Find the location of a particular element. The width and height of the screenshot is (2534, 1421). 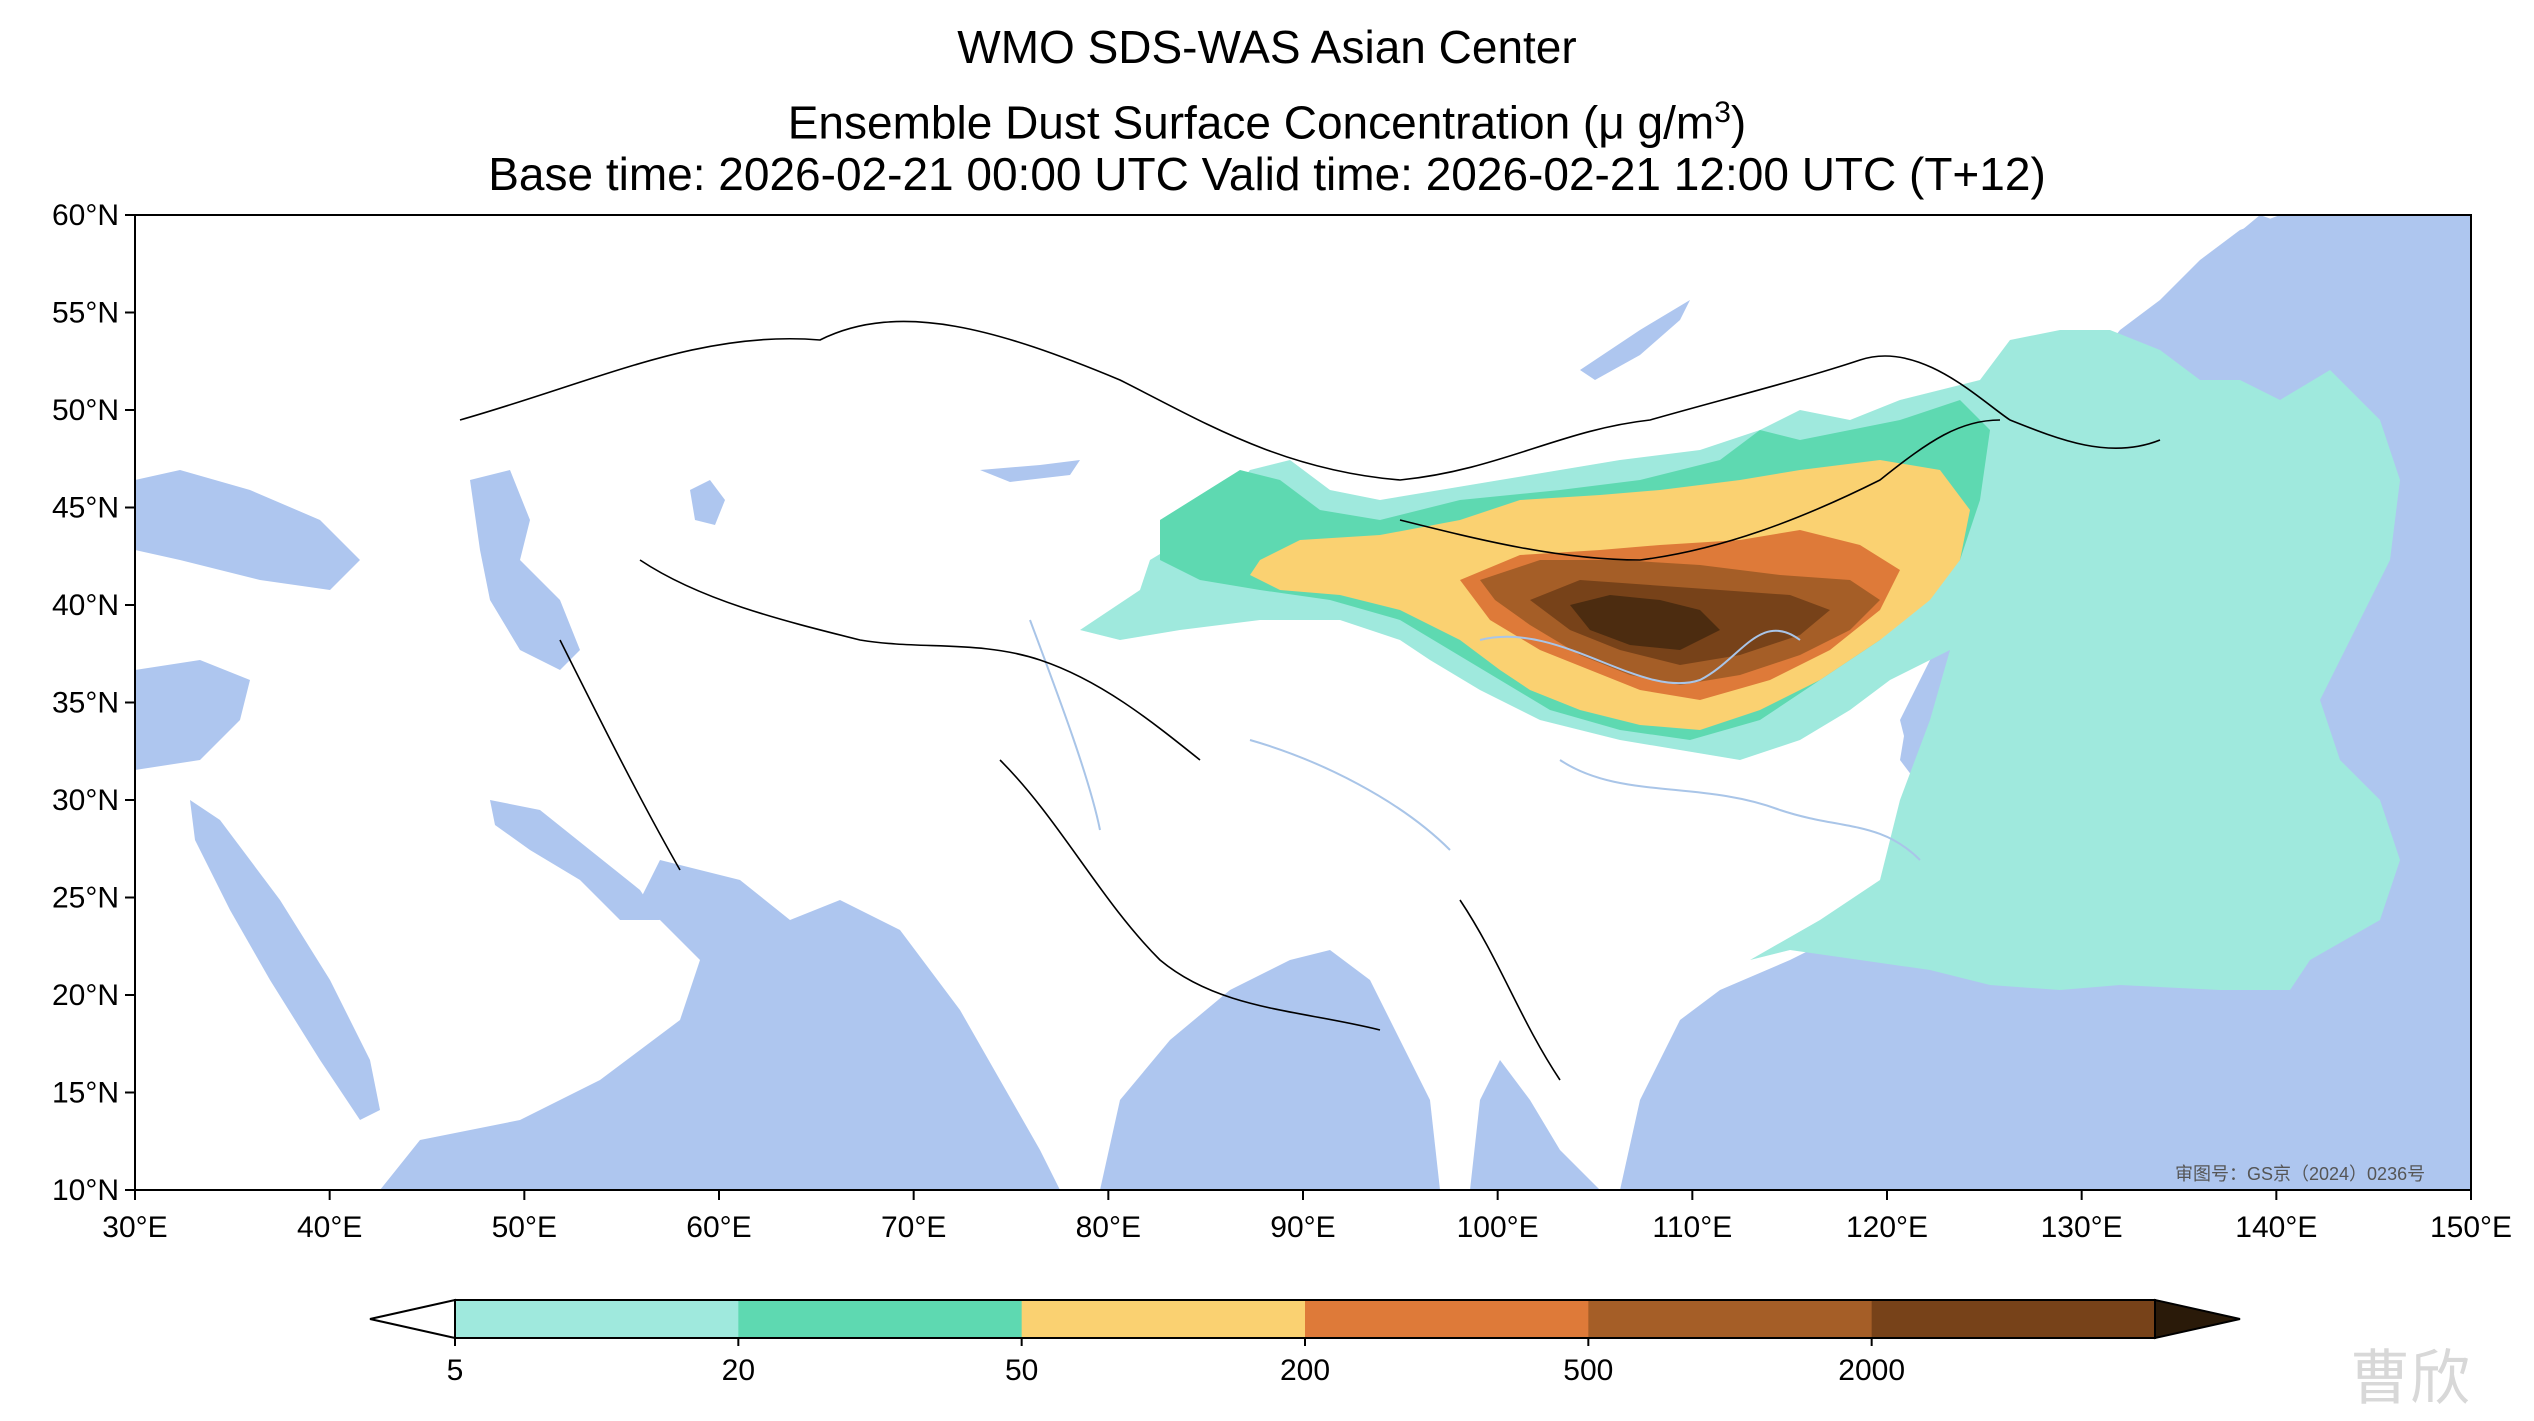

rivers is located at coordinates (1475, 740).